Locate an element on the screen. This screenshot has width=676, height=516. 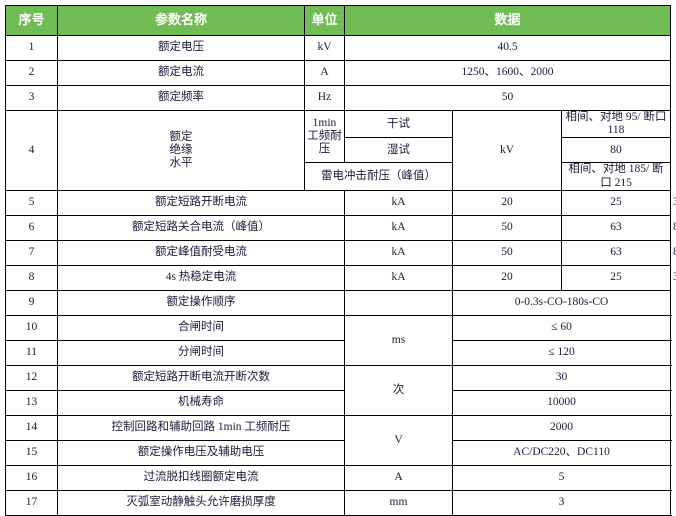
row-data: AC/DC220、DC110 is located at coordinates (561, 452).